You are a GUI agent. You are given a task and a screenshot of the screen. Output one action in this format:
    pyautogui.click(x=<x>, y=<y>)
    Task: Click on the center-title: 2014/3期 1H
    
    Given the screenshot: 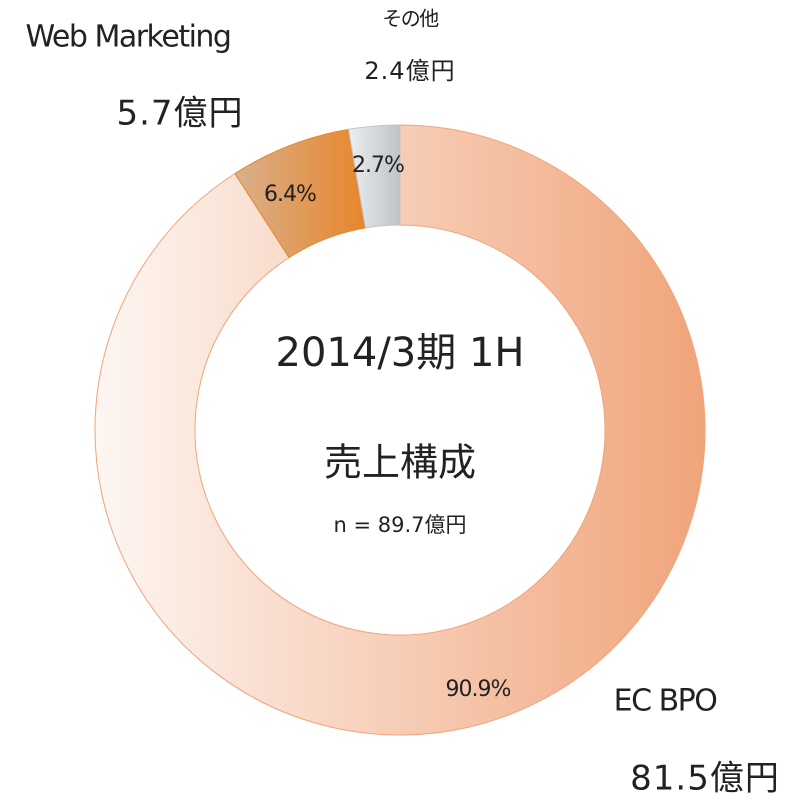 What is the action you would take?
    pyautogui.click(x=400, y=353)
    